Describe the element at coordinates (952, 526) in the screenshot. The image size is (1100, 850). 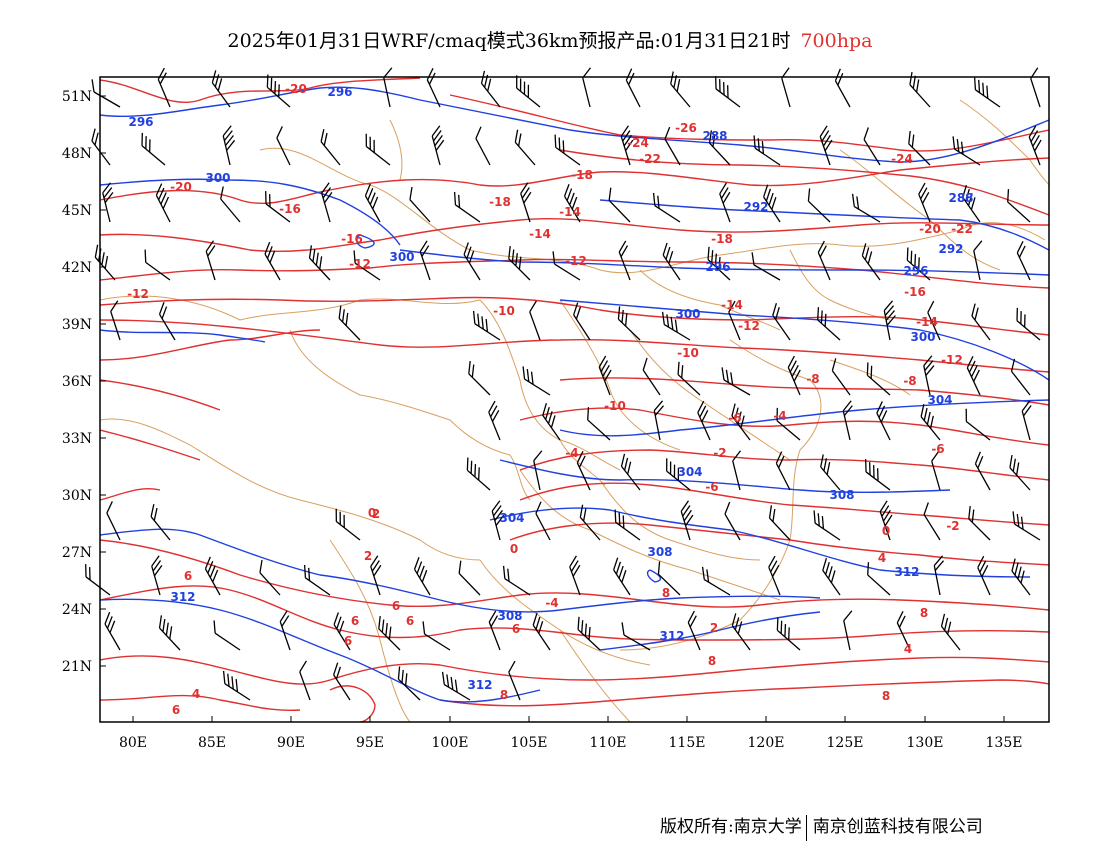
I see `temperature-contour-label: -2` at that location.